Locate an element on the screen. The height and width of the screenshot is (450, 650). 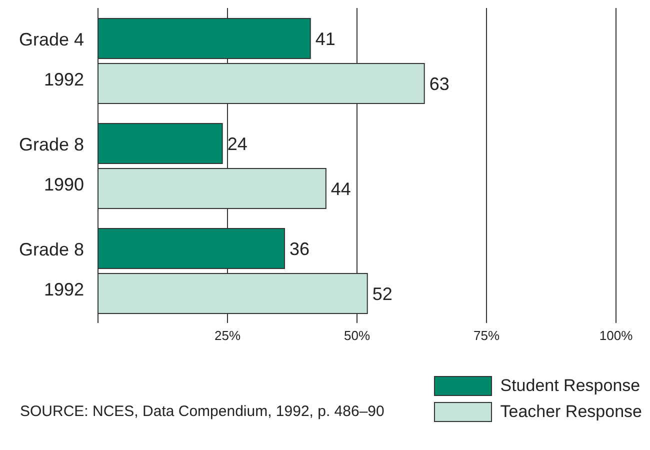
data-label: 36 is located at coordinates (299, 248).